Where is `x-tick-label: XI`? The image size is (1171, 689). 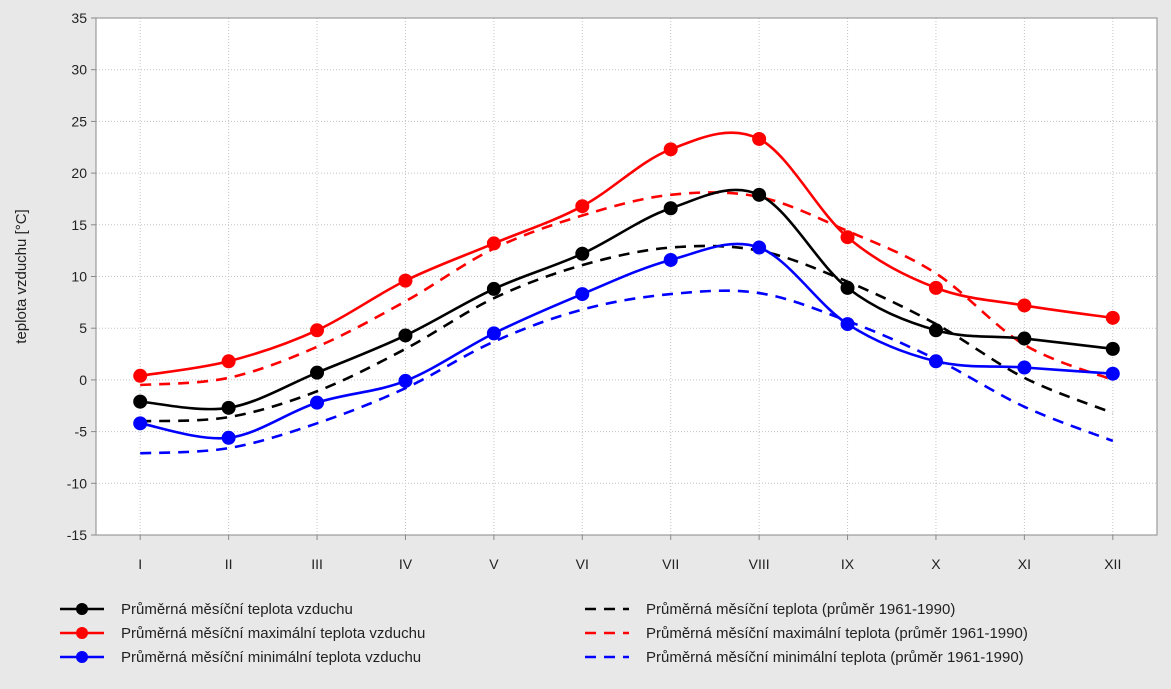
x-tick-label: XI is located at coordinates (1024, 564).